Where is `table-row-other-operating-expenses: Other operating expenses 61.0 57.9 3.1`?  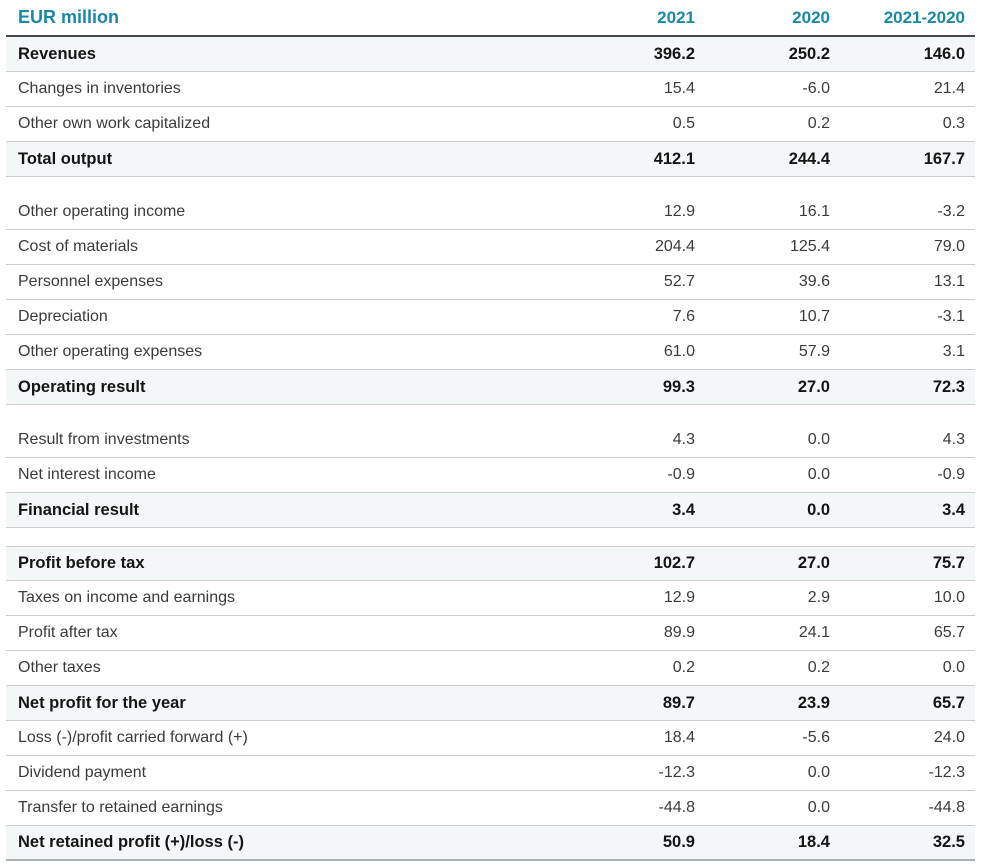
table-row-other-operating-expenses: Other operating expenses 61.0 57.9 3.1 is located at coordinates (490, 352).